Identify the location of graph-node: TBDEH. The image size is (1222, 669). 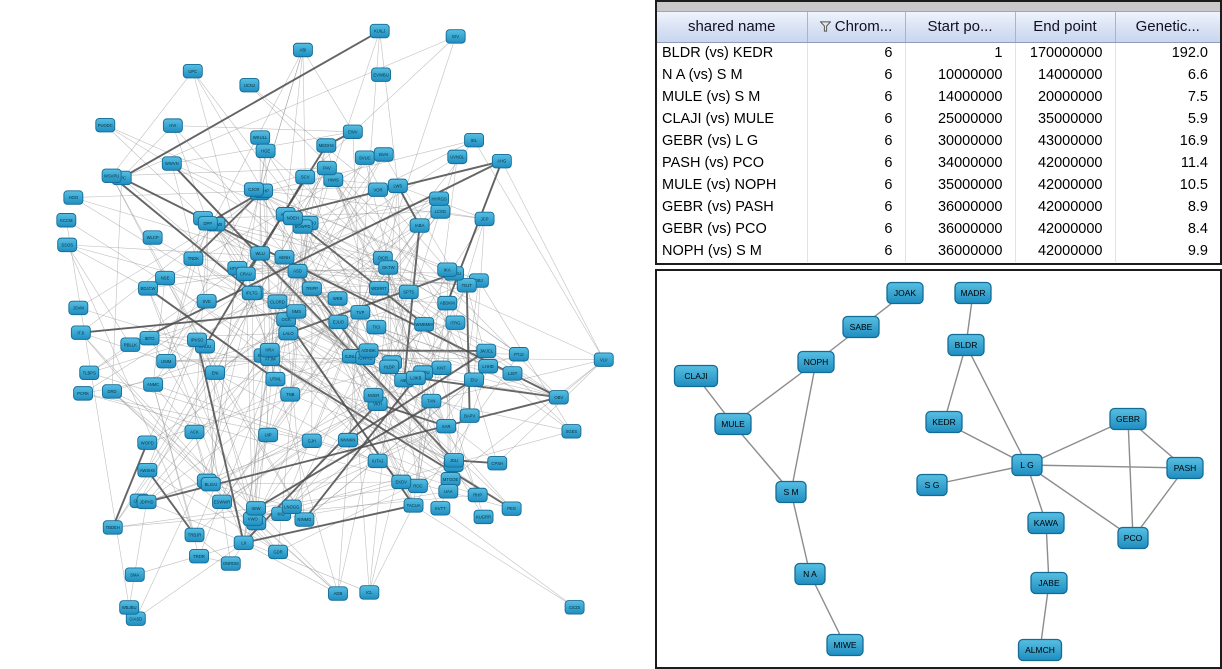
(112, 527).